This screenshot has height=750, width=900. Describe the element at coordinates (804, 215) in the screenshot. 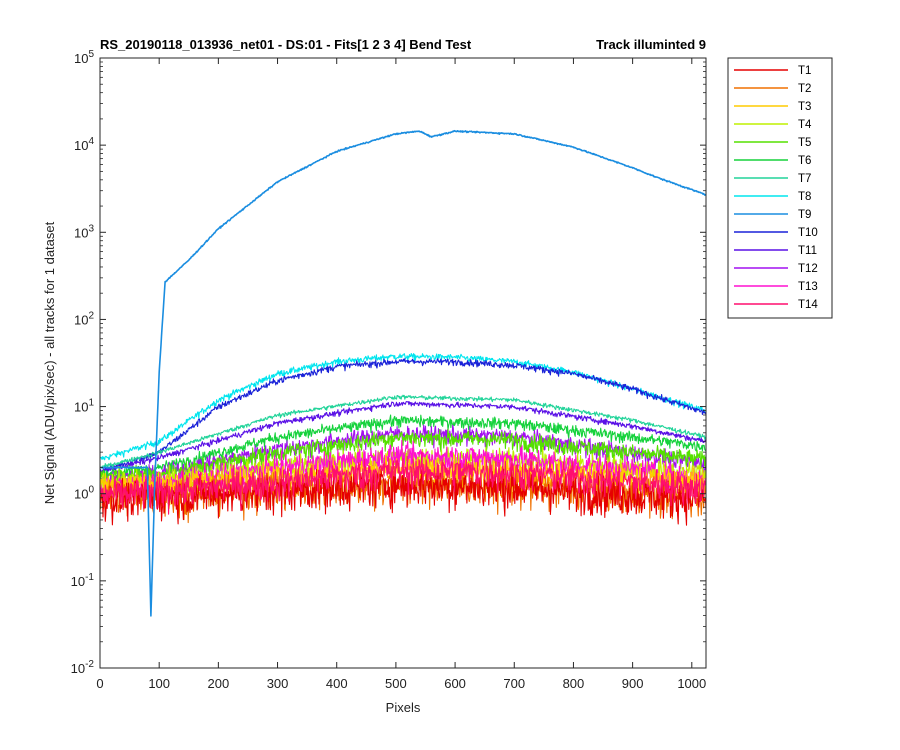

I see `legend-label: T9` at that location.